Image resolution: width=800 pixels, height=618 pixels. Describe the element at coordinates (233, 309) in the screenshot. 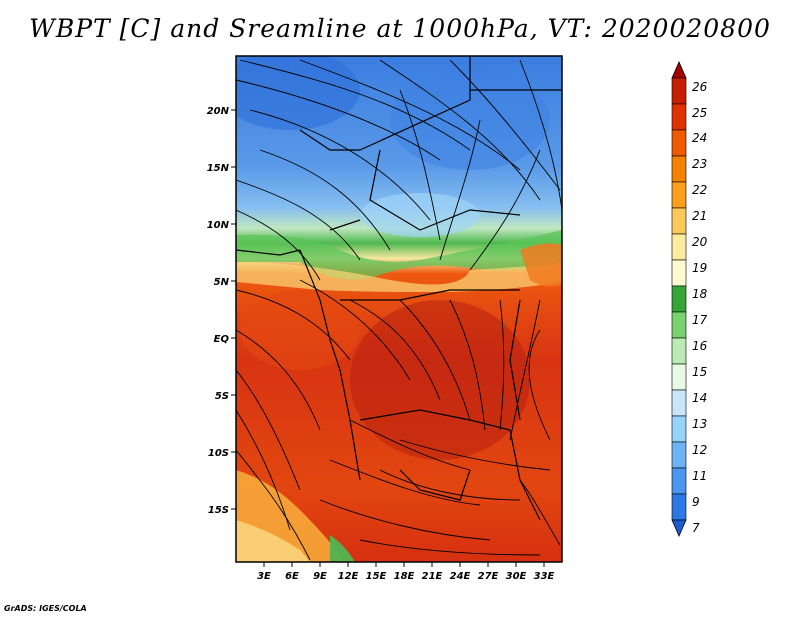

I see `latitude-axis` at that location.